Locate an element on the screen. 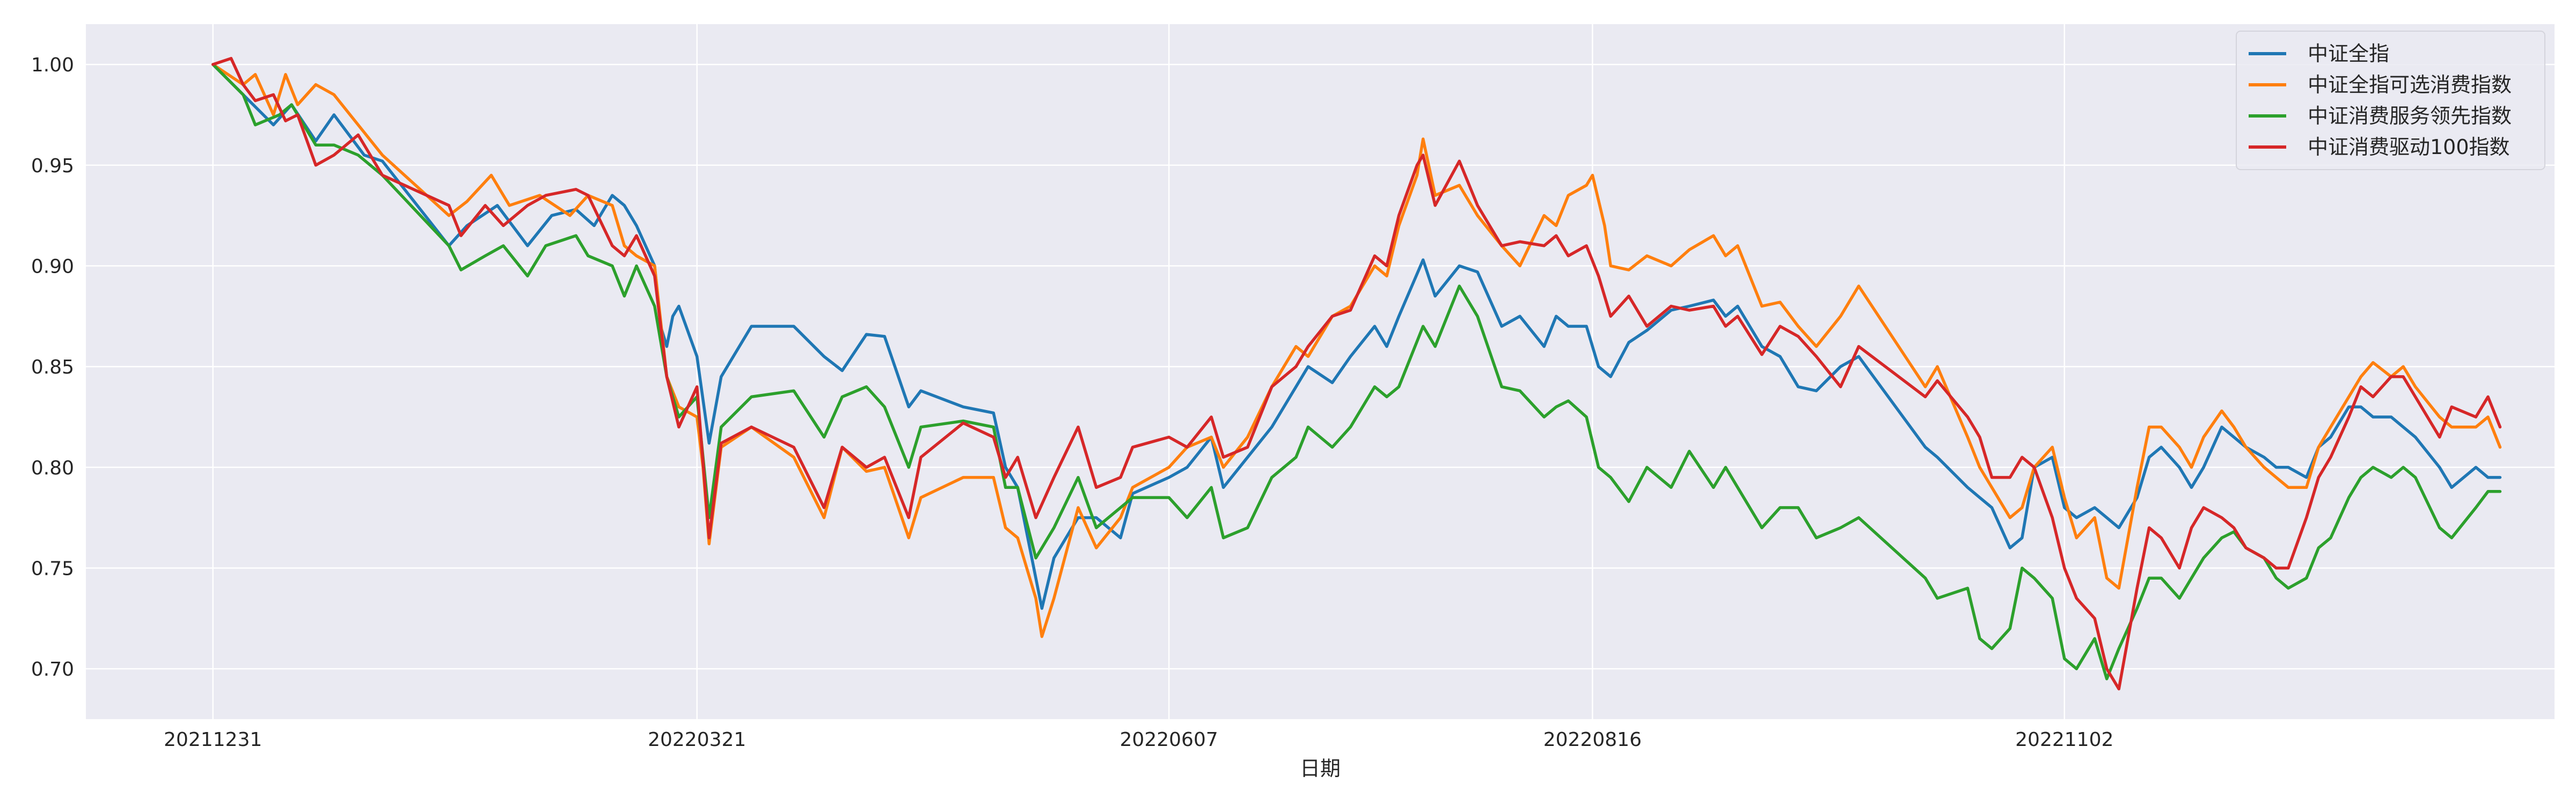 This screenshot has height=805, width=2576. x-tick-label: 20220321 is located at coordinates (697, 740).